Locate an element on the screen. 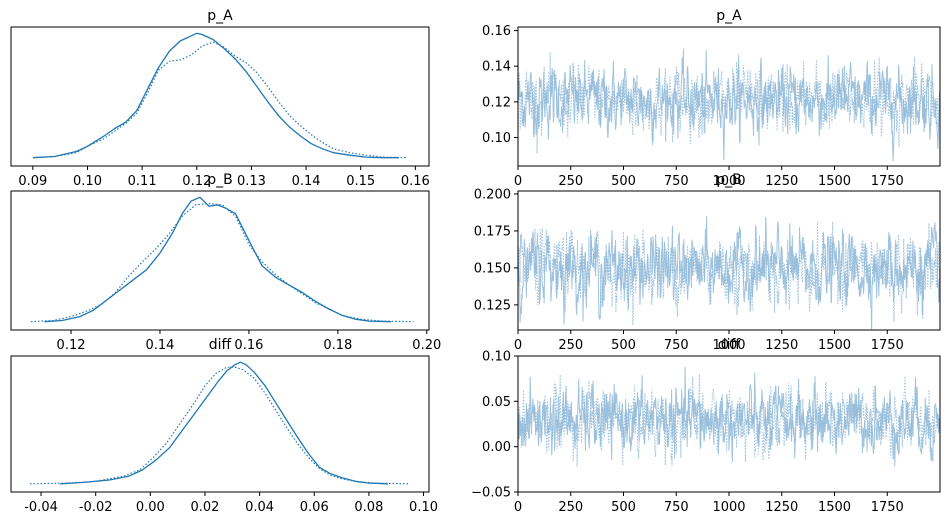  y-tick-label: 0.16 is located at coordinates (496, 31).